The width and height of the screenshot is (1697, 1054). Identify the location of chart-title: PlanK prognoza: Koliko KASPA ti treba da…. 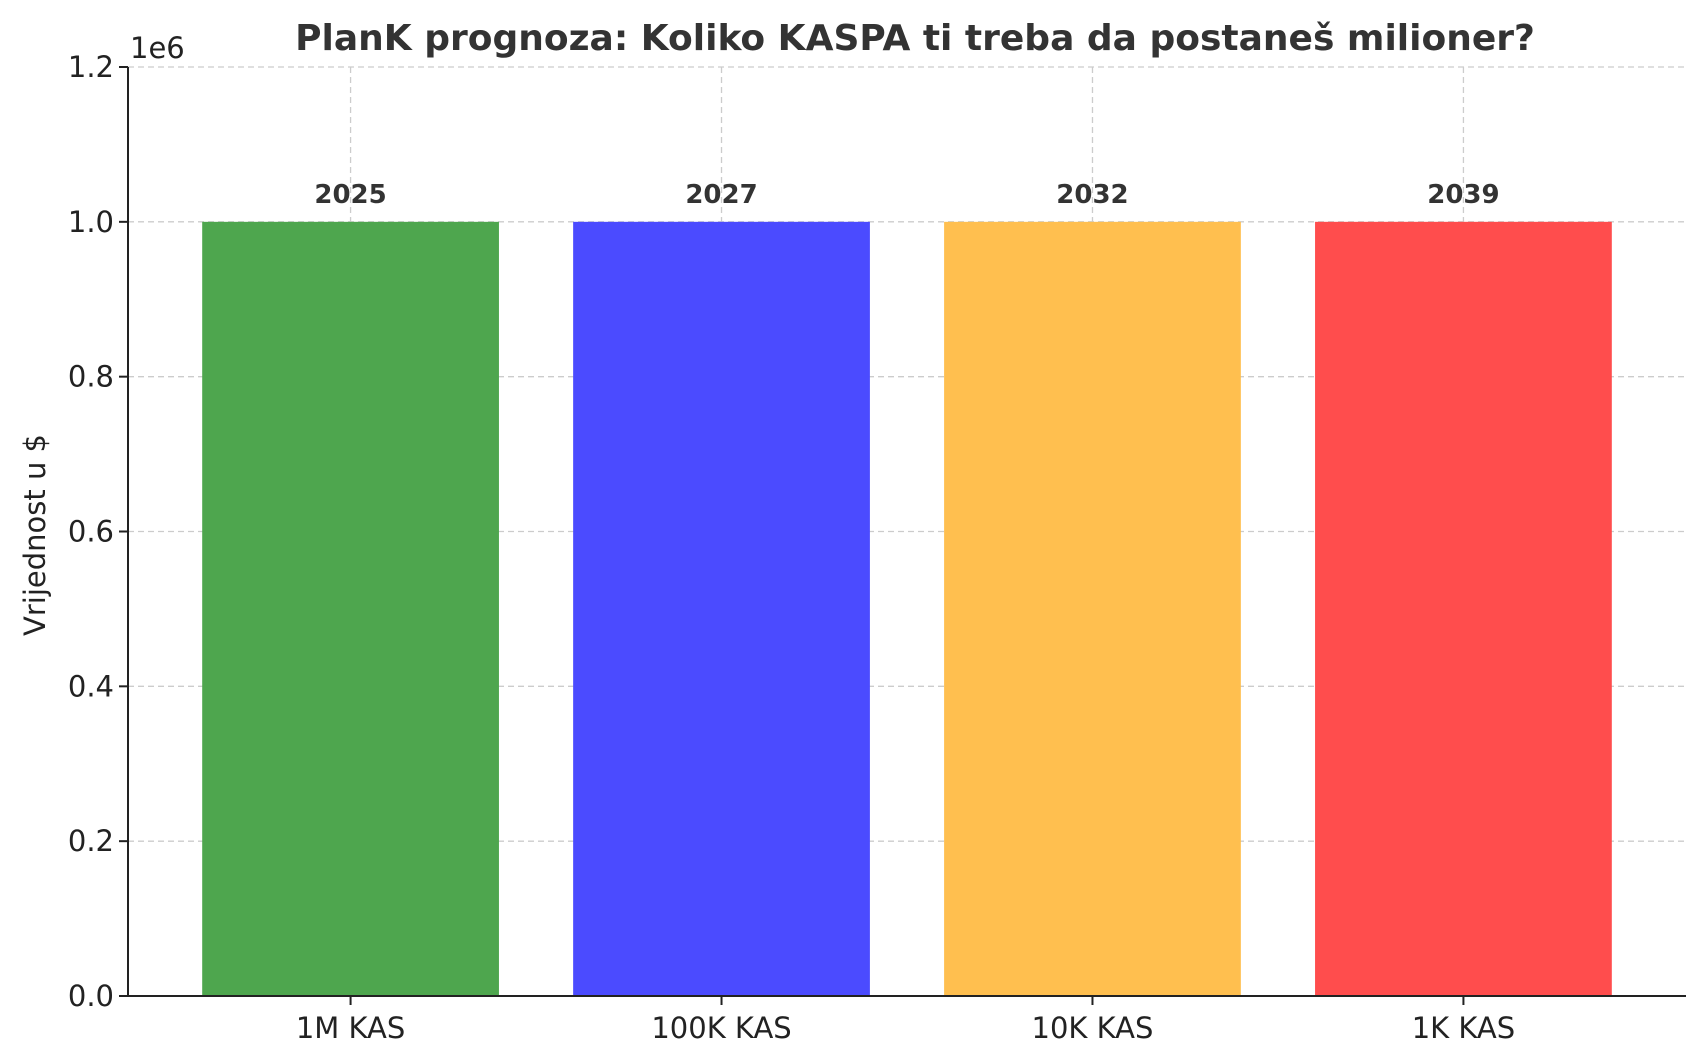
(915, 38).